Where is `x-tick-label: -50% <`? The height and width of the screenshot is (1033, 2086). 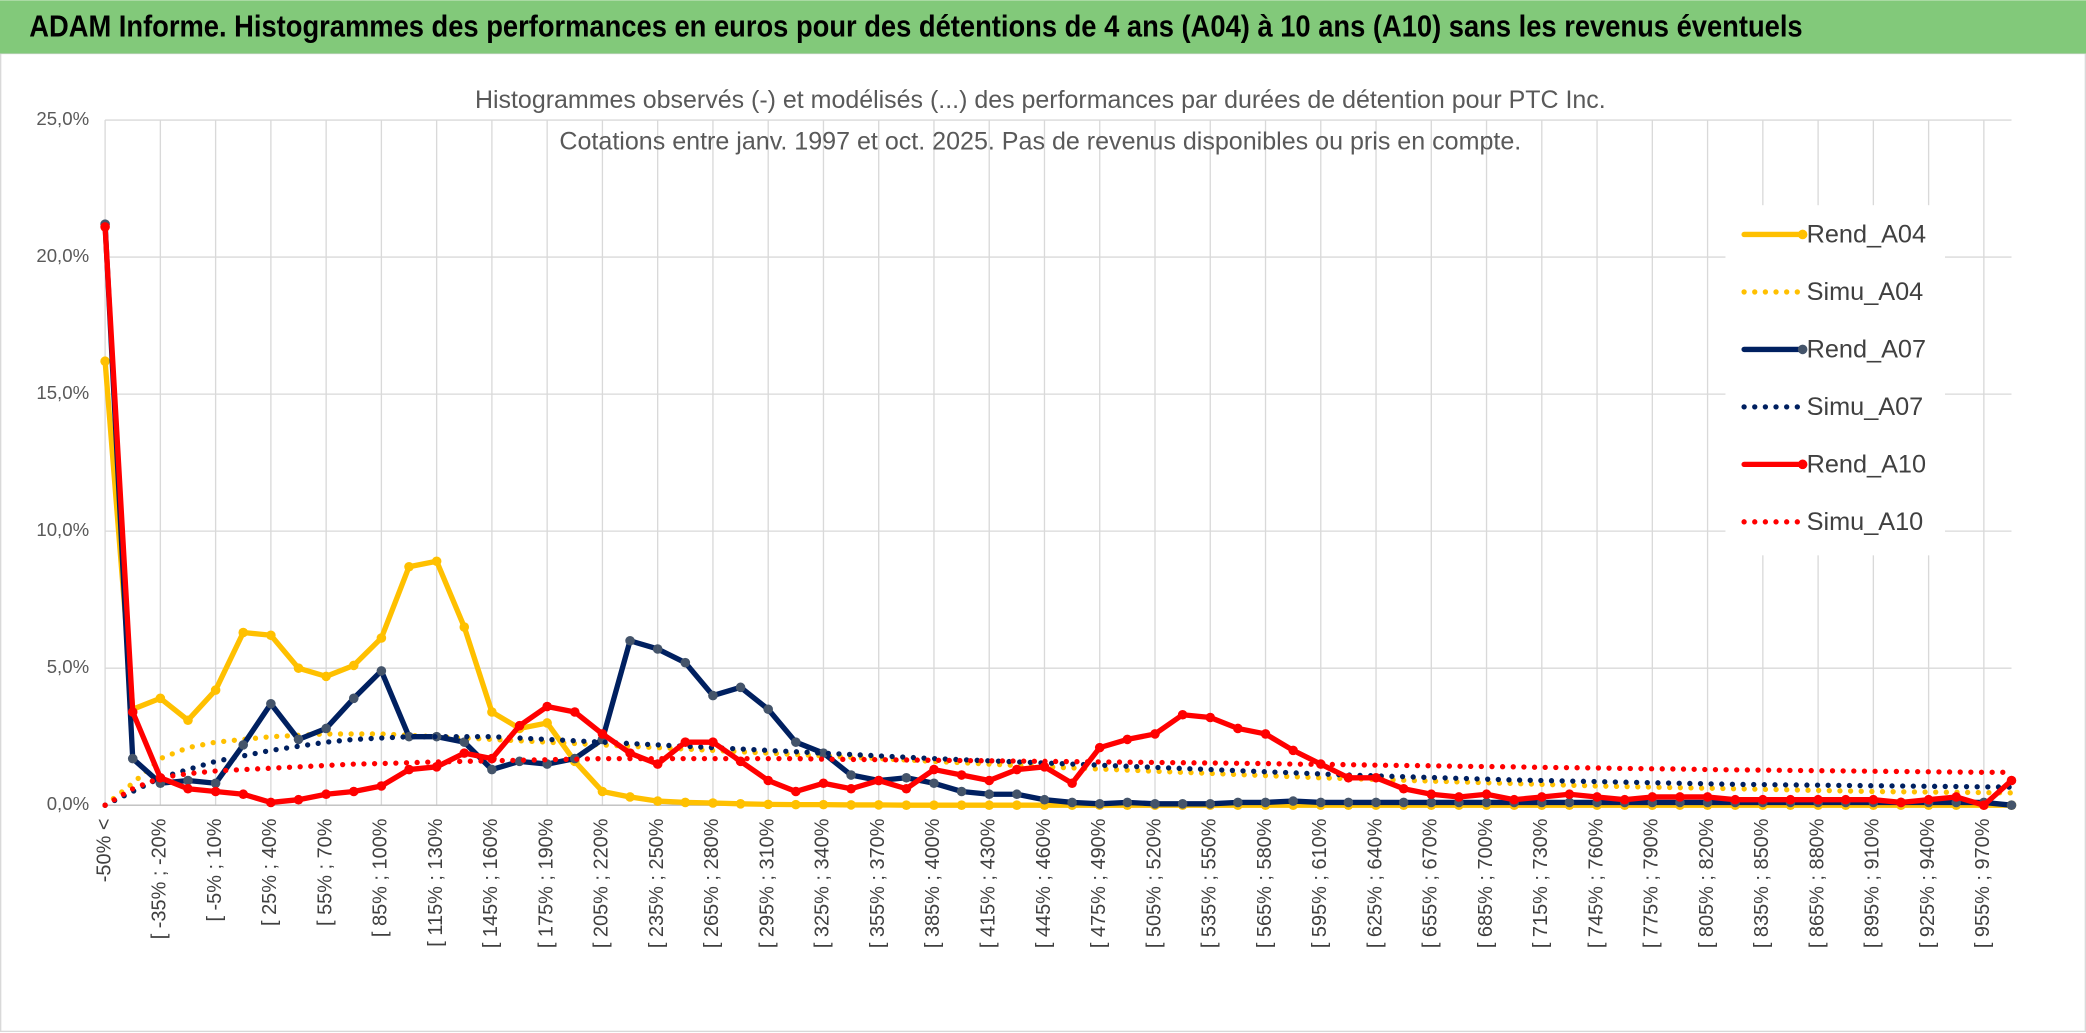
x-tick-label: -50% < is located at coordinates (104, 850).